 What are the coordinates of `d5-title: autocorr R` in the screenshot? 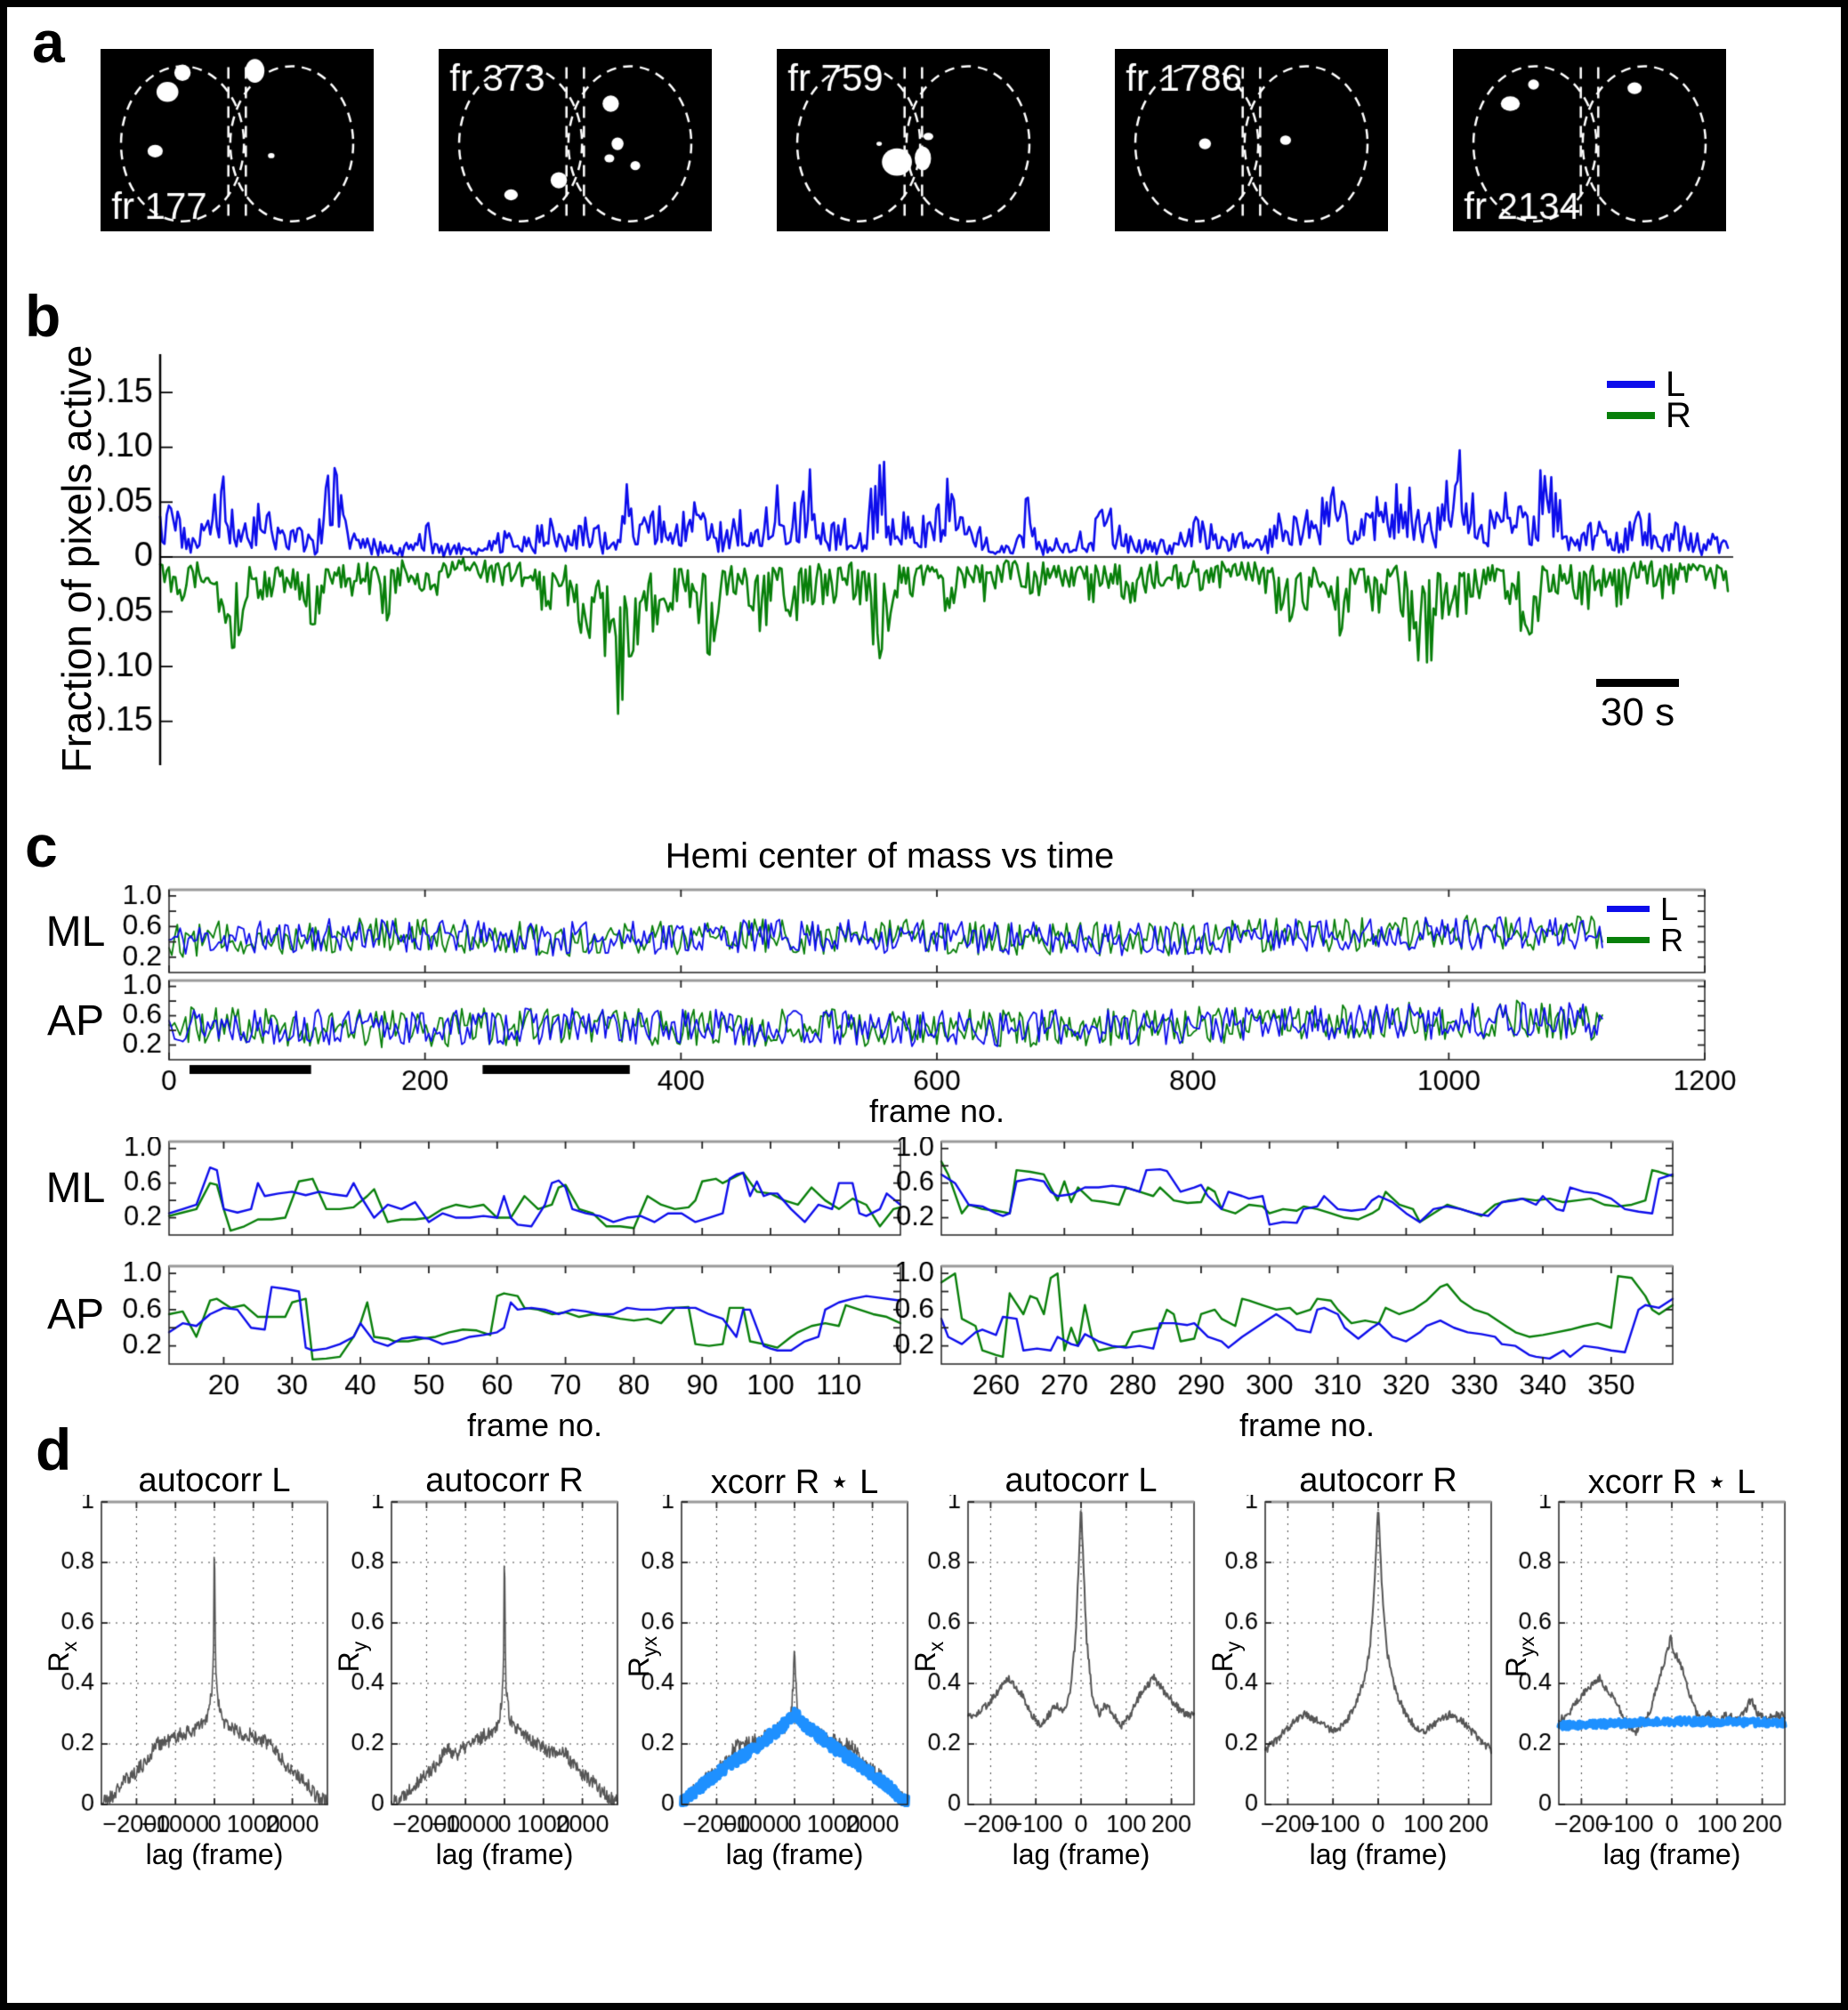 It's located at (1378, 1480).